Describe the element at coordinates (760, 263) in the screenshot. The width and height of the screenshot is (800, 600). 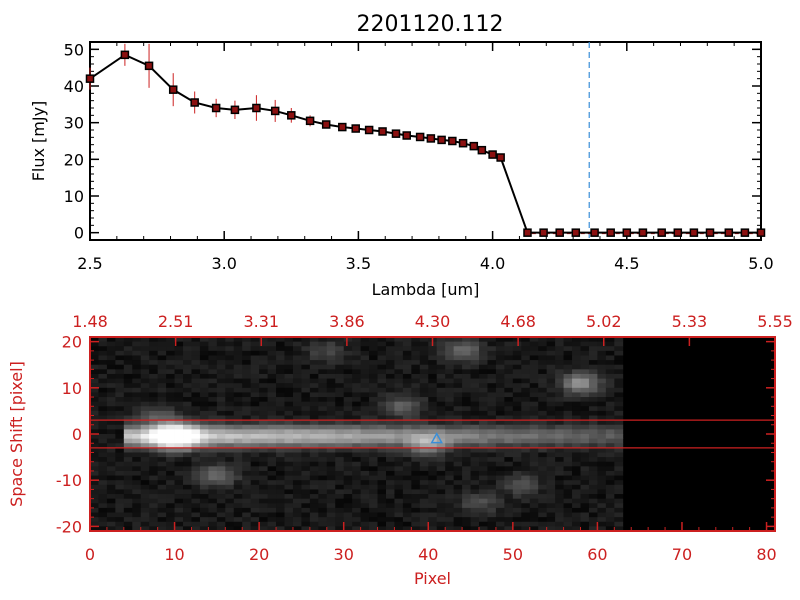
I see `x-tick-label: 5.0` at that location.